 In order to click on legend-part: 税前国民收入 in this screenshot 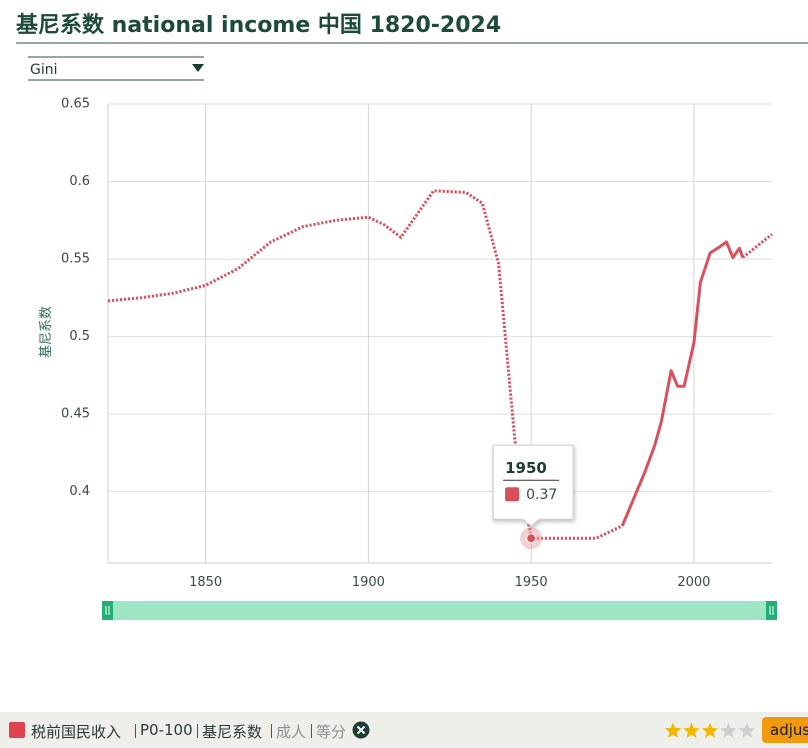, I will do `click(76, 732)`.